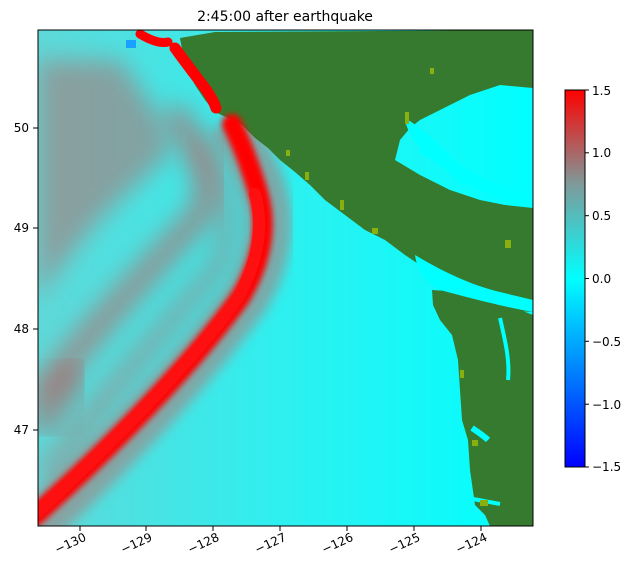  What do you see at coordinates (21, 329) in the screenshot?
I see `y-tick-label: 48` at bounding box center [21, 329].